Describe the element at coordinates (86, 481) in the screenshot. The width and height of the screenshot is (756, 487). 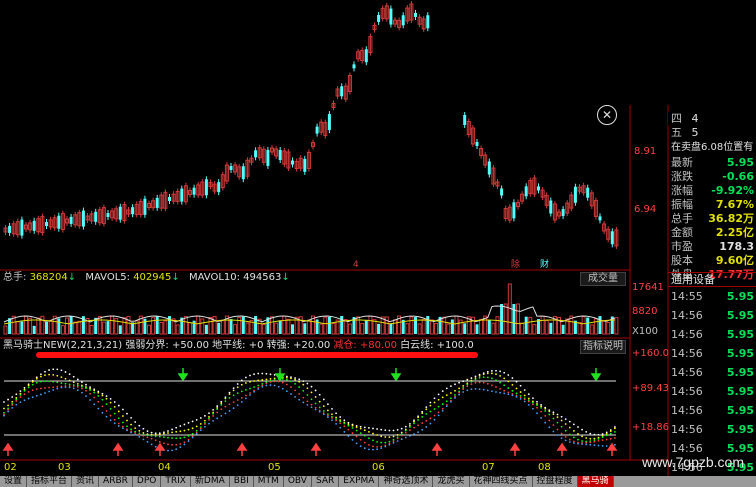
I see `tab-2: 资讯` at that location.